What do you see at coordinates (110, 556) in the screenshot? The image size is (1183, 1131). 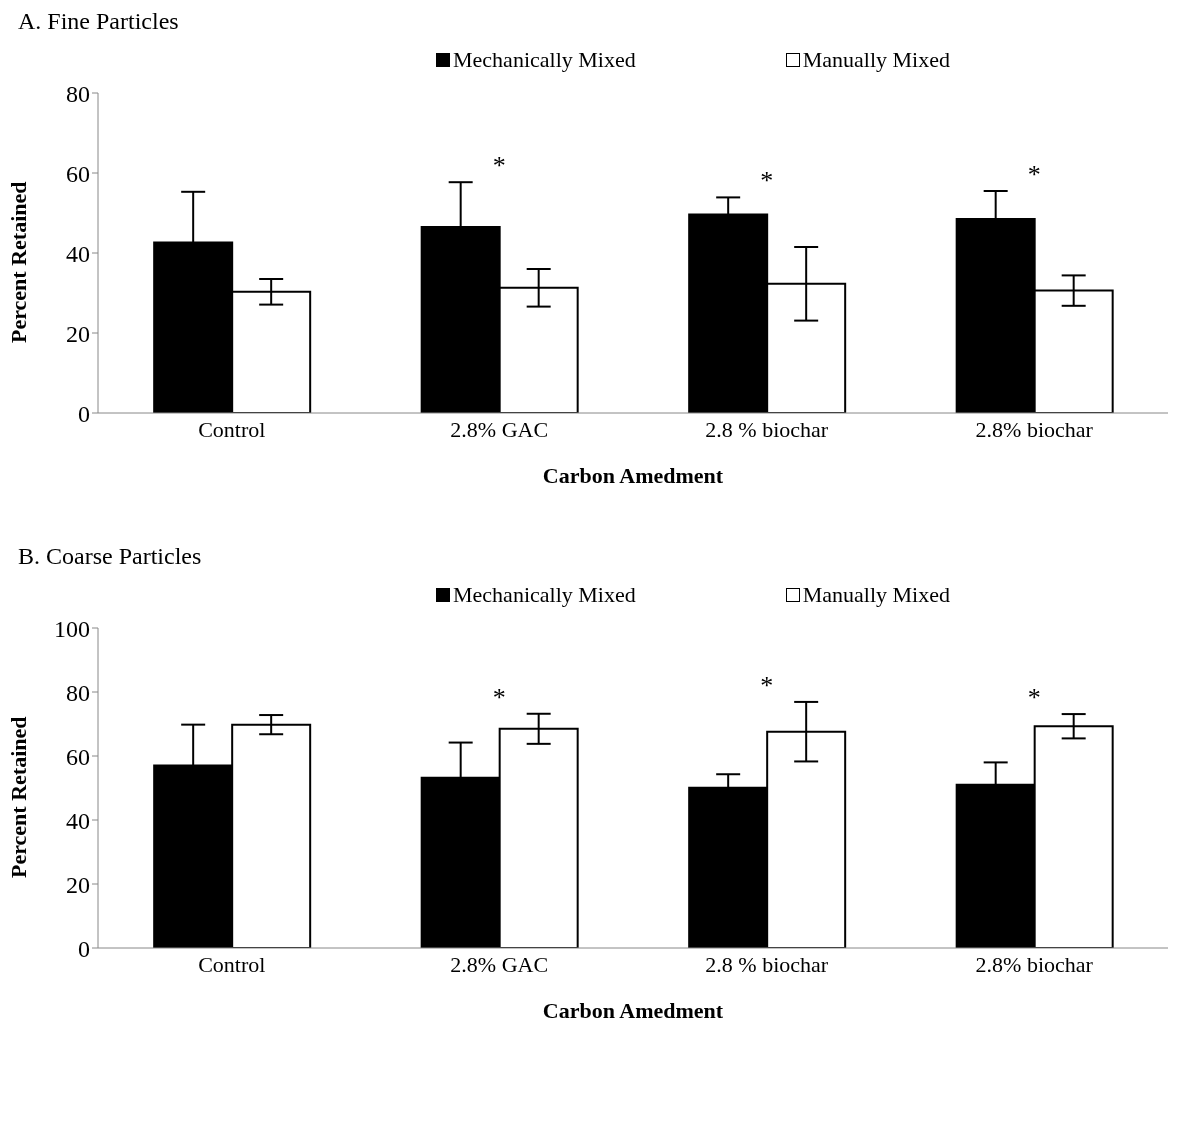 I see `chart-title: B. Coarse Particles` at bounding box center [110, 556].